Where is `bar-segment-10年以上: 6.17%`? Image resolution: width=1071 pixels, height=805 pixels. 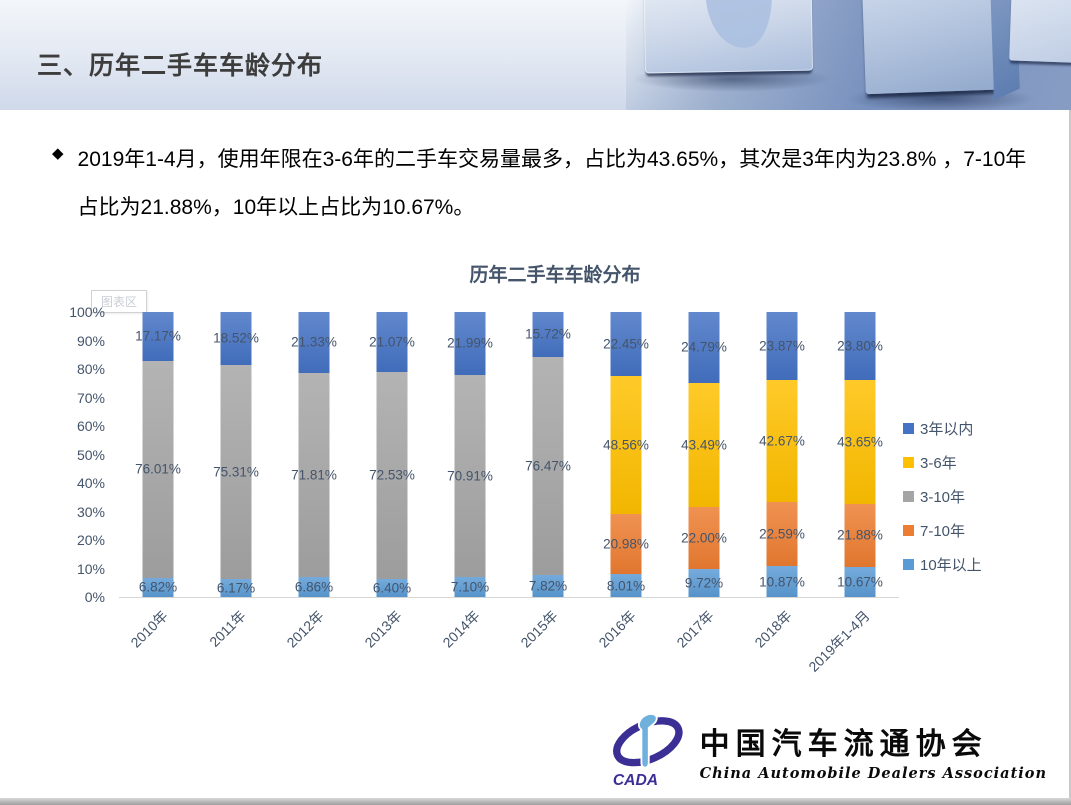
bar-segment-10年以上: 6.17% is located at coordinates (236, 588).